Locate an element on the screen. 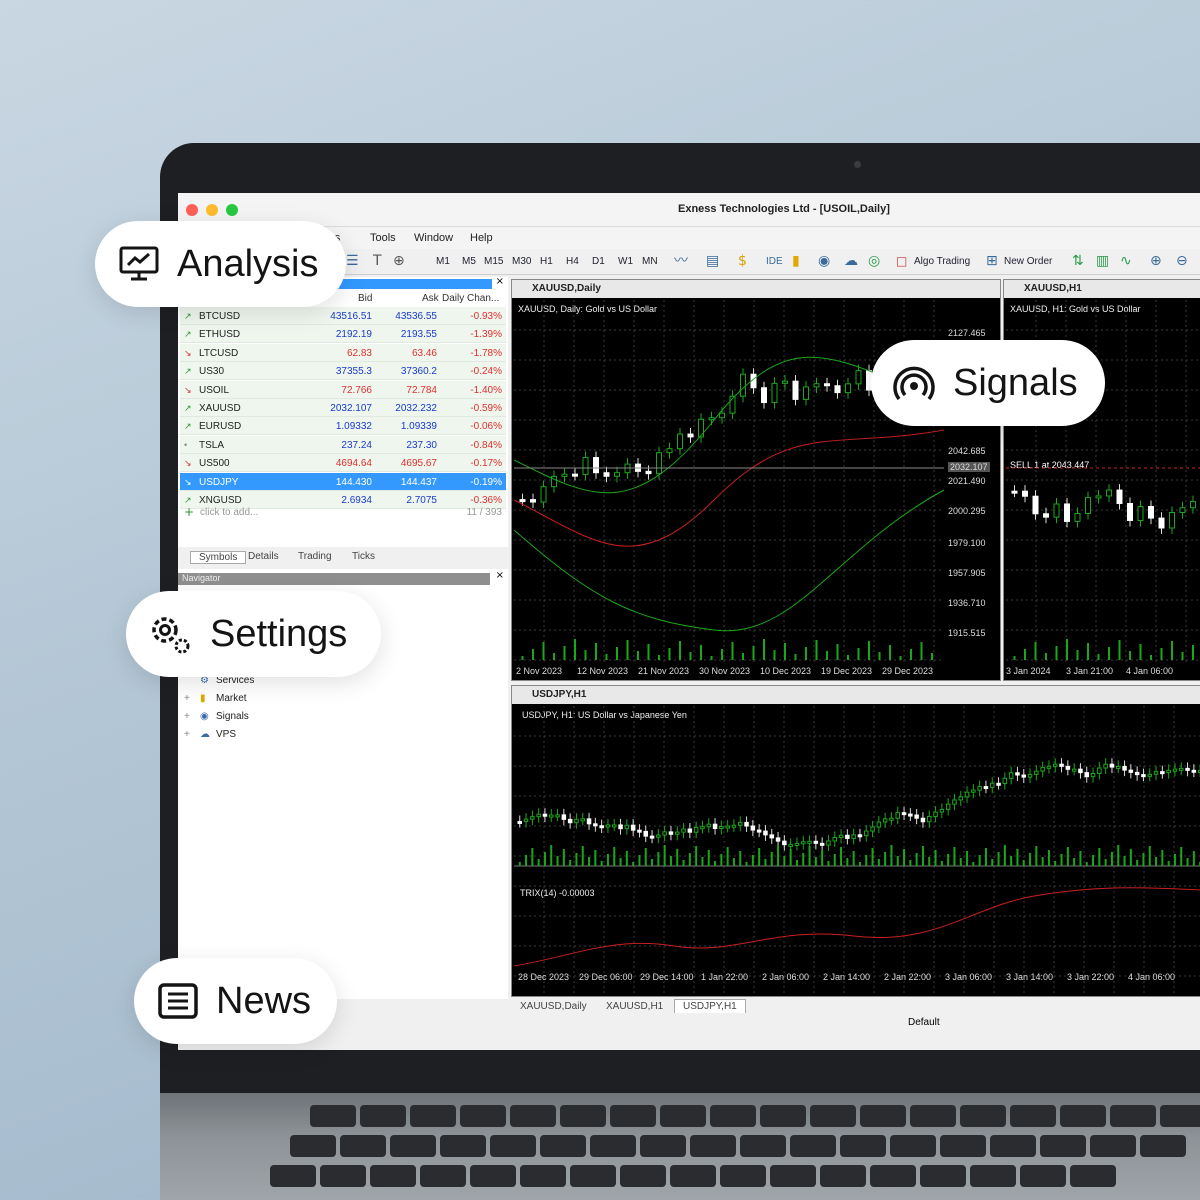 This screenshot has width=1200, height=1200. nav-item-signals: Signals is located at coordinates (232, 716).